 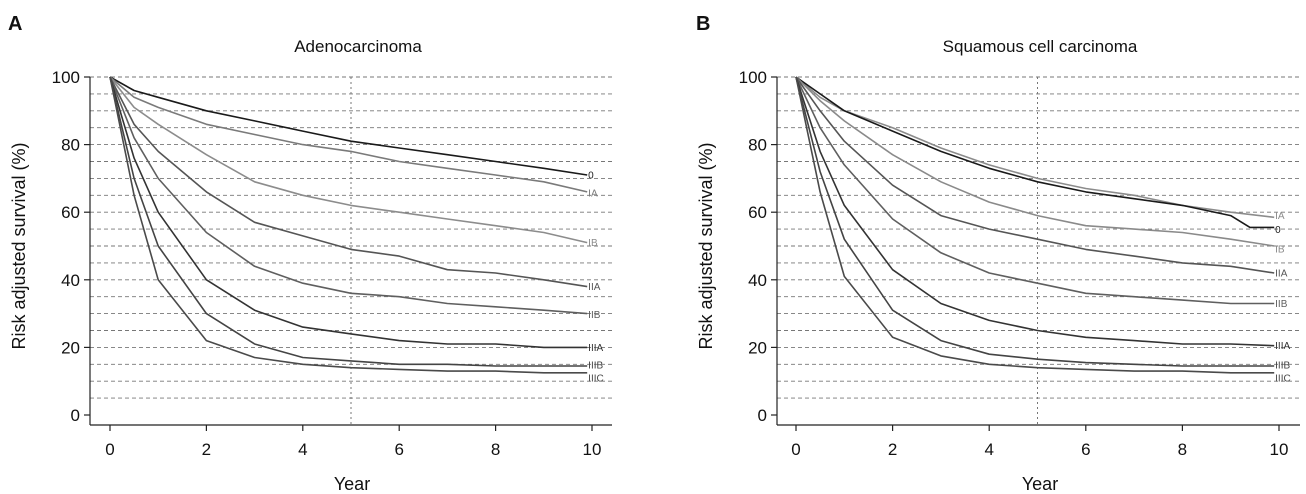 I want to click on curve-labels-a: 0 IA IB IIA IIB IIIA IIIB IIIC, so click(x=596, y=278).